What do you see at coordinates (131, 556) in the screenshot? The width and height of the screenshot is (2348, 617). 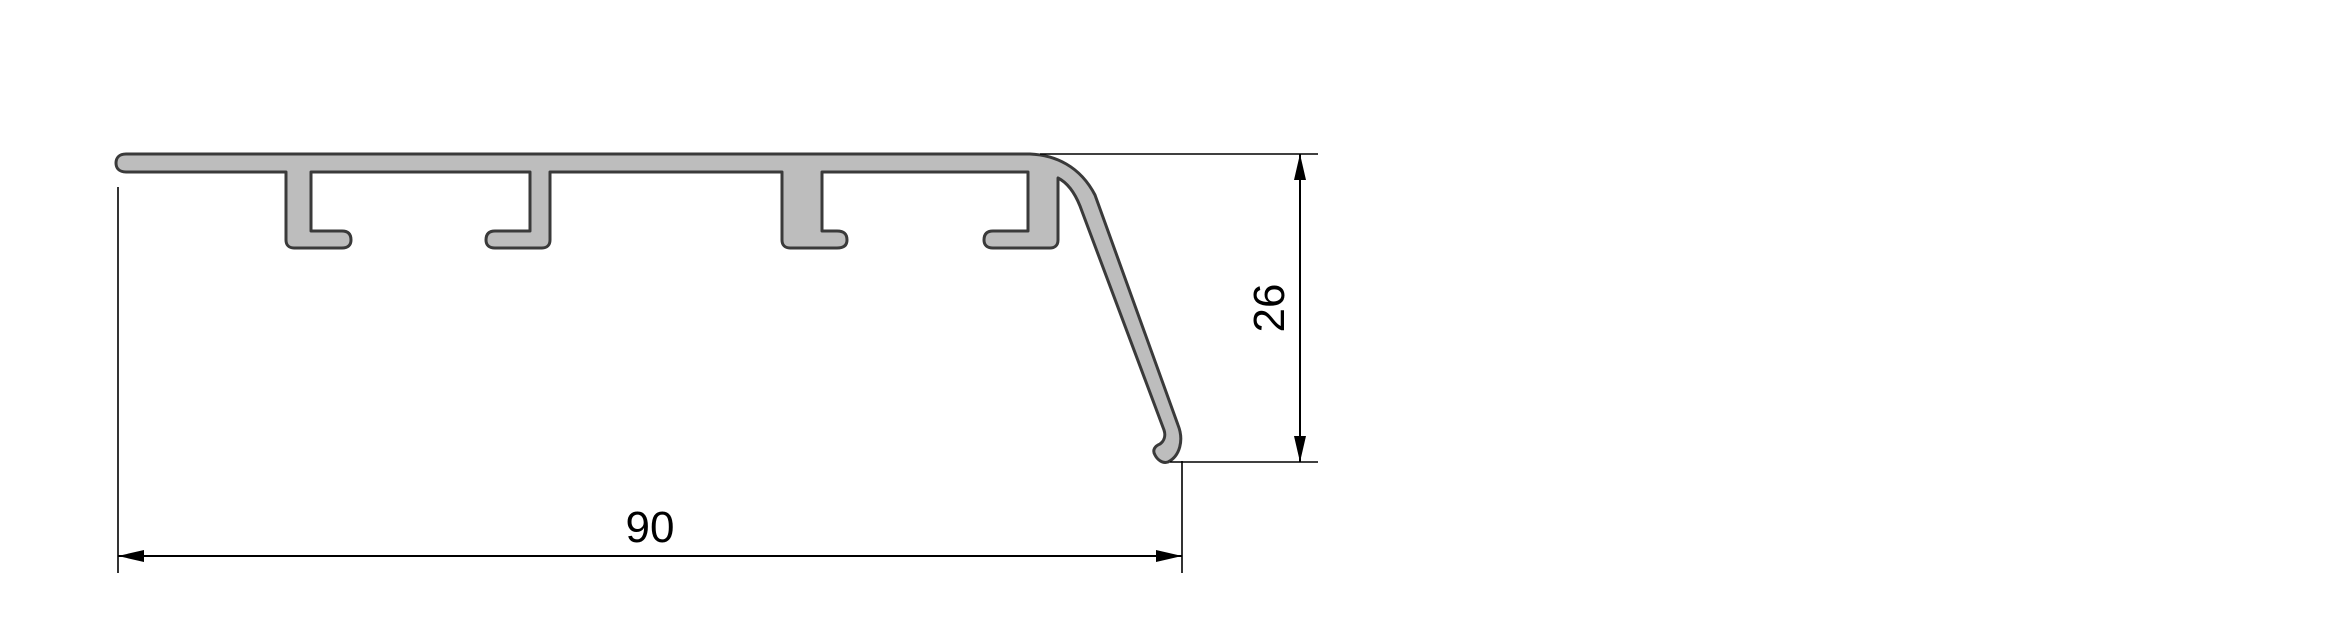 I see `width-arrow-left` at bounding box center [131, 556].